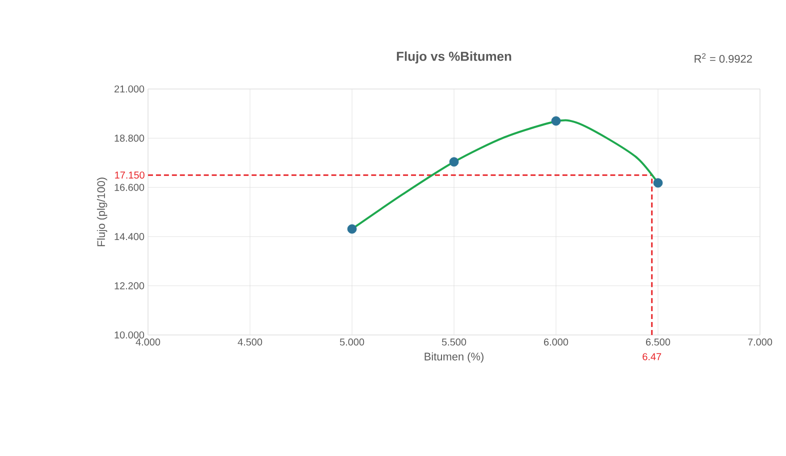 This screenshot has height=456, width=786. I want to click on x-tick-label: 5.500, so click(454, 342).